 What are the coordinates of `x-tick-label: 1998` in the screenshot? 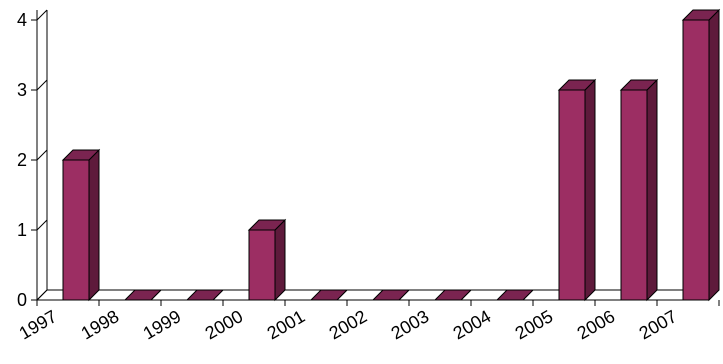 It's located at (100, 324).